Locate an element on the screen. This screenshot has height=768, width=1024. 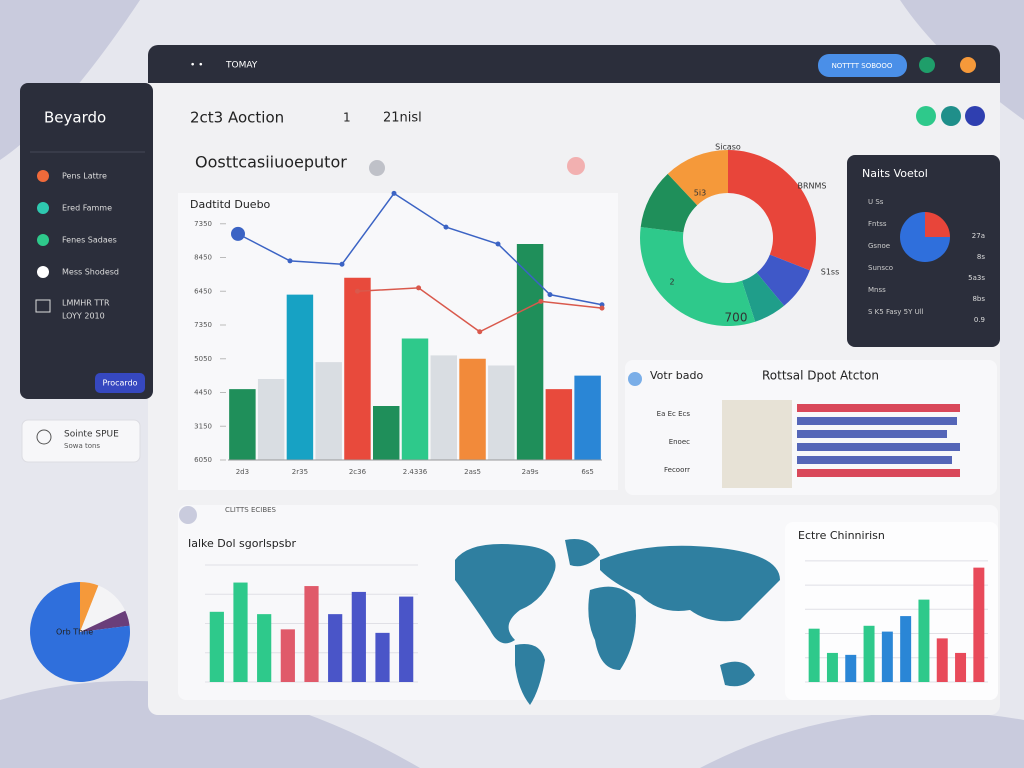
panel-row: Ea Ec Ecs is located at coordinates (674, 414).